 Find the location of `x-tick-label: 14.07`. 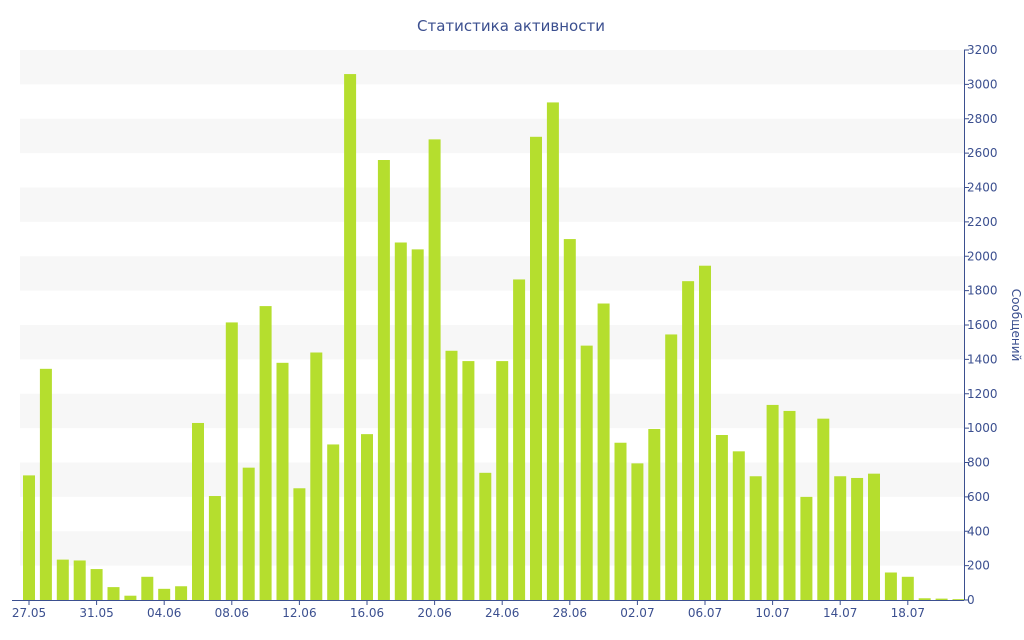

x-tick-label: 14.07 is located at coordinates (840, 613).